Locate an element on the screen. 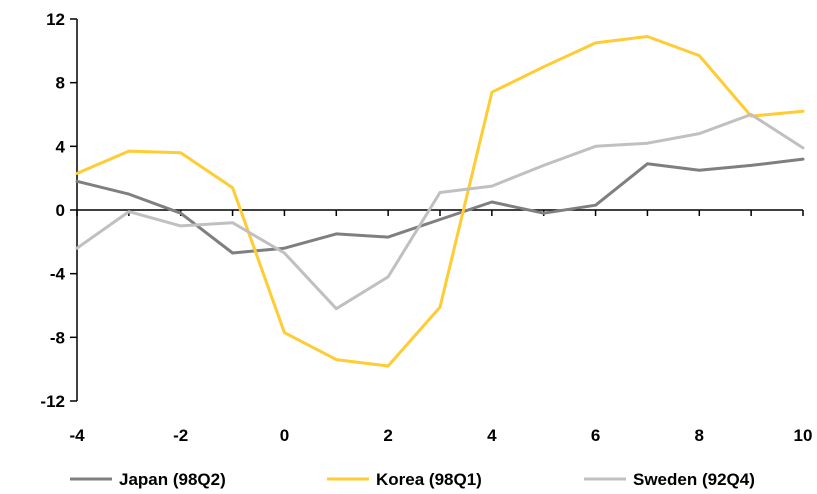  x-tick-label: 6 is located at coordinates (595, 435).